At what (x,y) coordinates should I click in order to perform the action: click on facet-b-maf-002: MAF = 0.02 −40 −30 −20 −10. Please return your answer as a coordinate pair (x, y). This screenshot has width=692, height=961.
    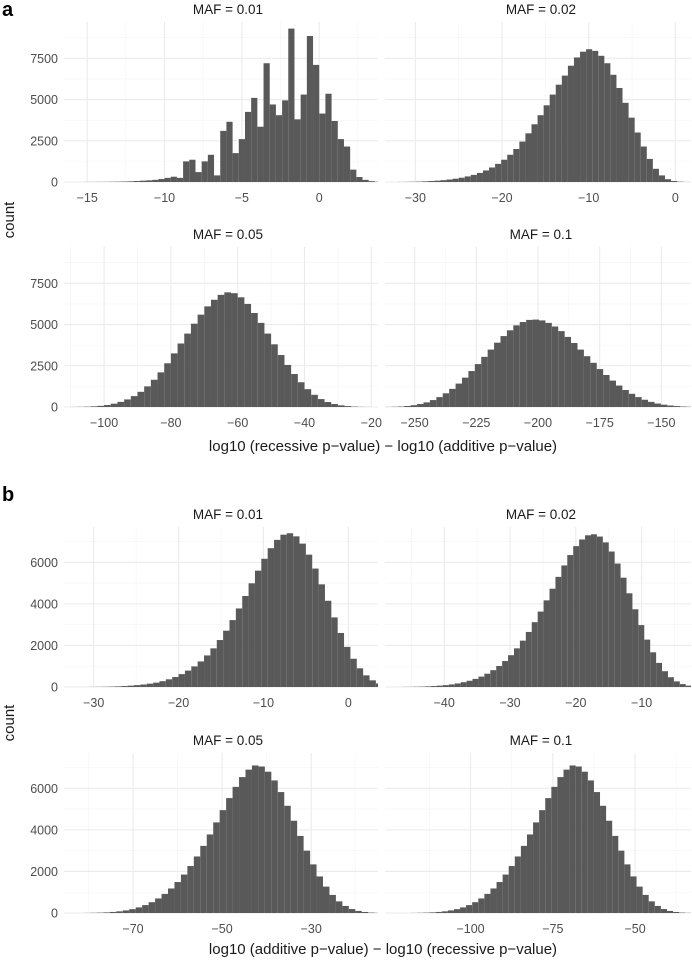
    Looking at the image, I should click on (538, 608).